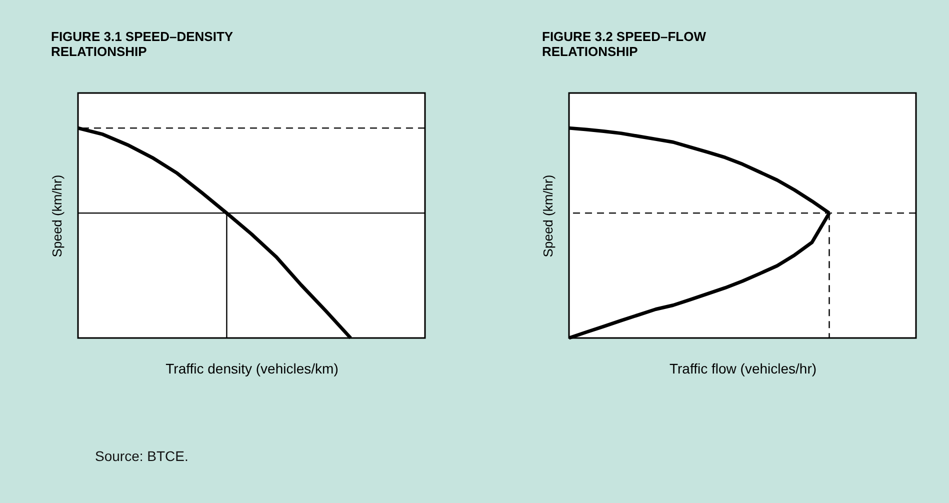 This screenshot has width=949, height=503. What do you see at coordinates (743, 368) in the screenshot?
I see `x-axis-title: Traffic flow (vehicles/hr)` at bounding box center [743, 368].